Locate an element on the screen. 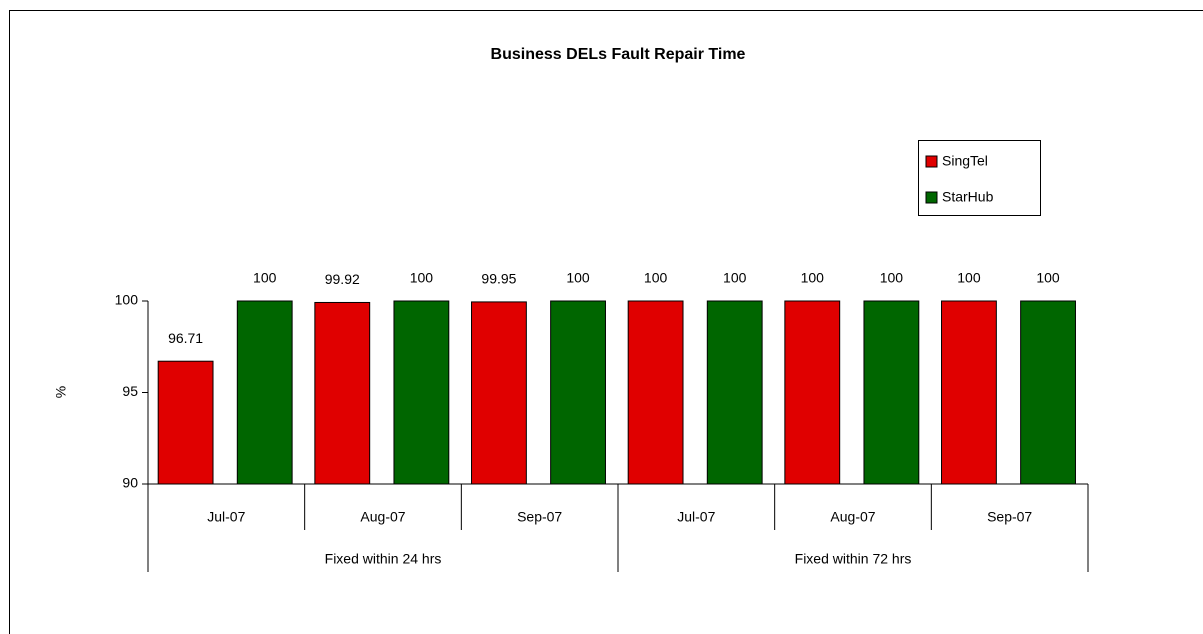 The image size is (1203, 634). y-tick-label: 95 is located at coordinates (130, 391).